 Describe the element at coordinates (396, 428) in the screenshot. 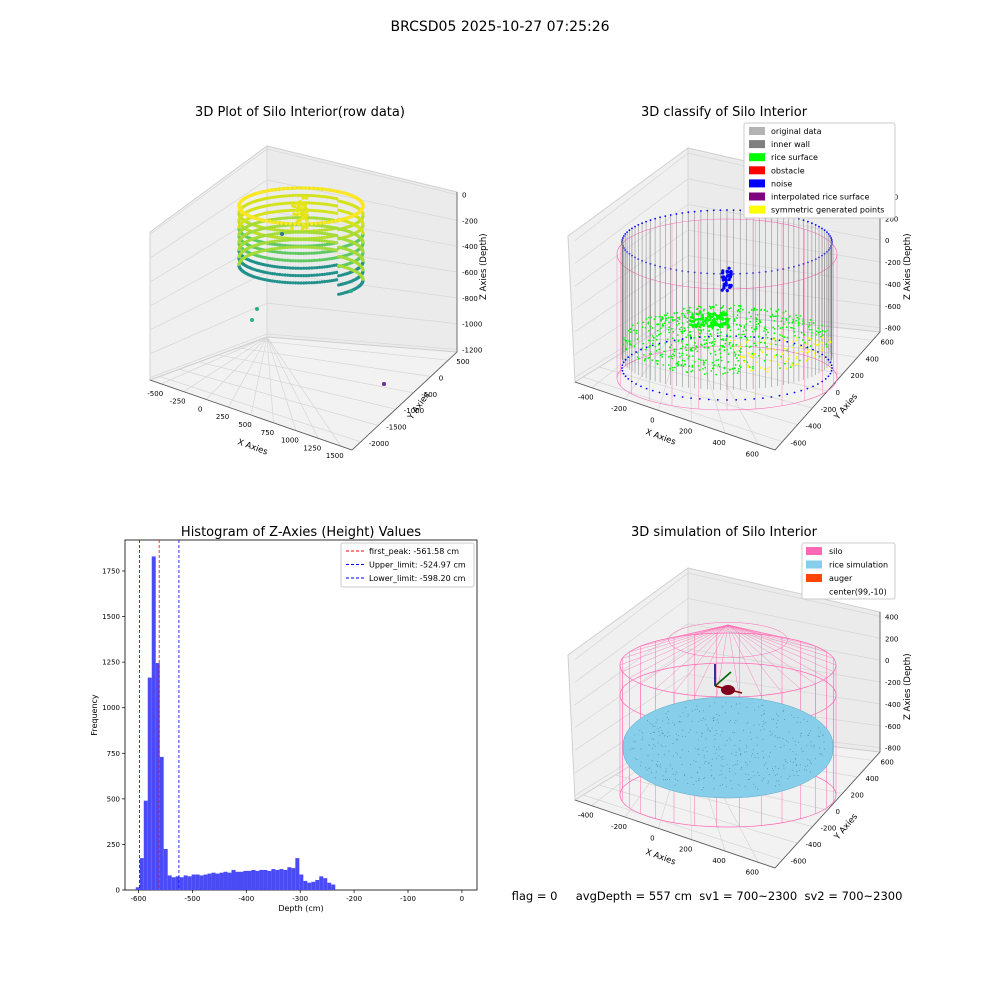

I see `y-tick-label: -1500` at that location.